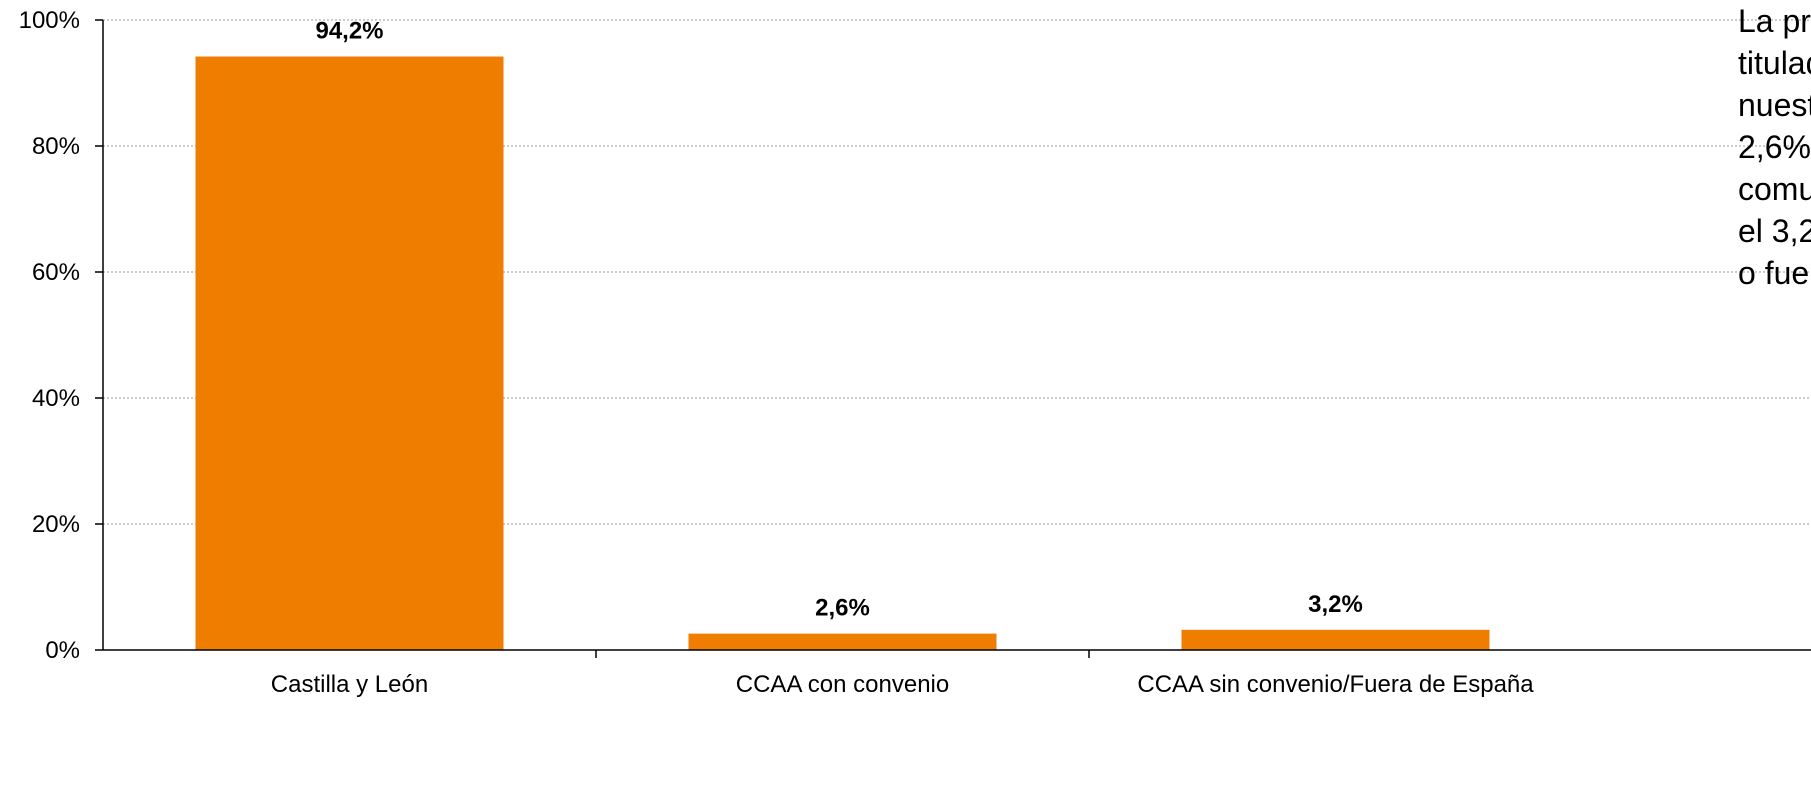 The image size is (1811, 804). I want to click on y-tick-label: 0%, so click(62, 650).